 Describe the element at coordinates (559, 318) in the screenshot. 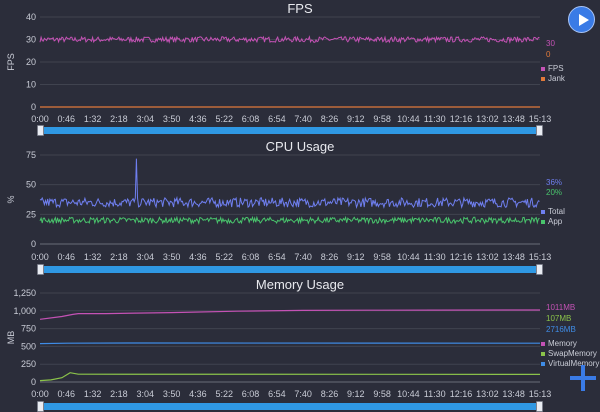

I see `swap-memory-current-value: 107MB` at that location.